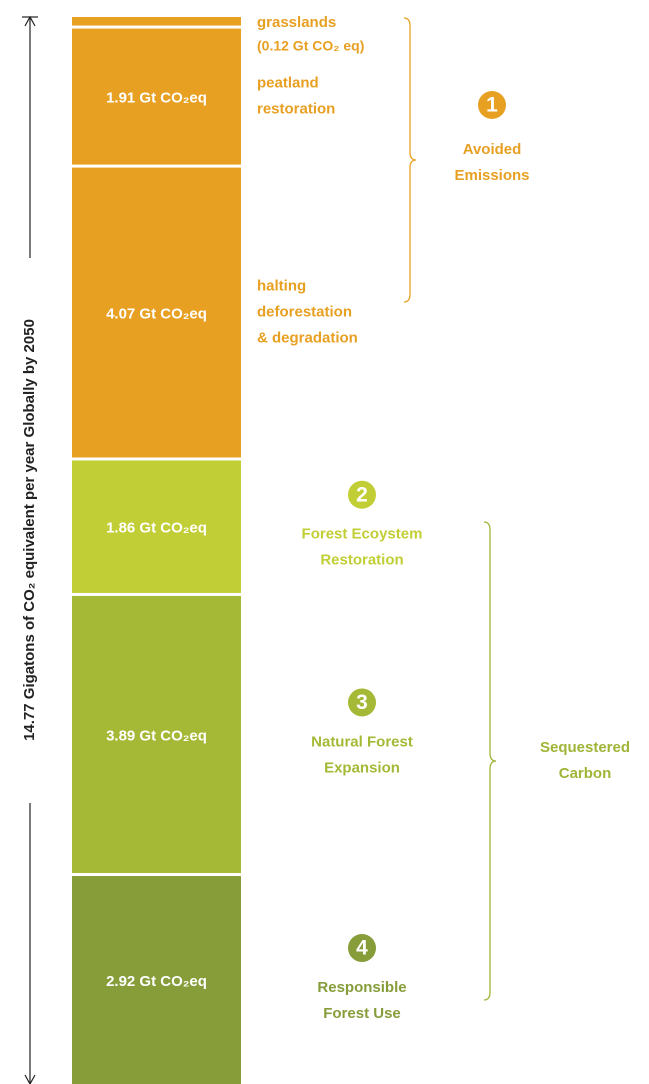 This screenshot has height=1084, width=649. I want to click on segment-name: Forest Ecoystem, so click(362, 534).